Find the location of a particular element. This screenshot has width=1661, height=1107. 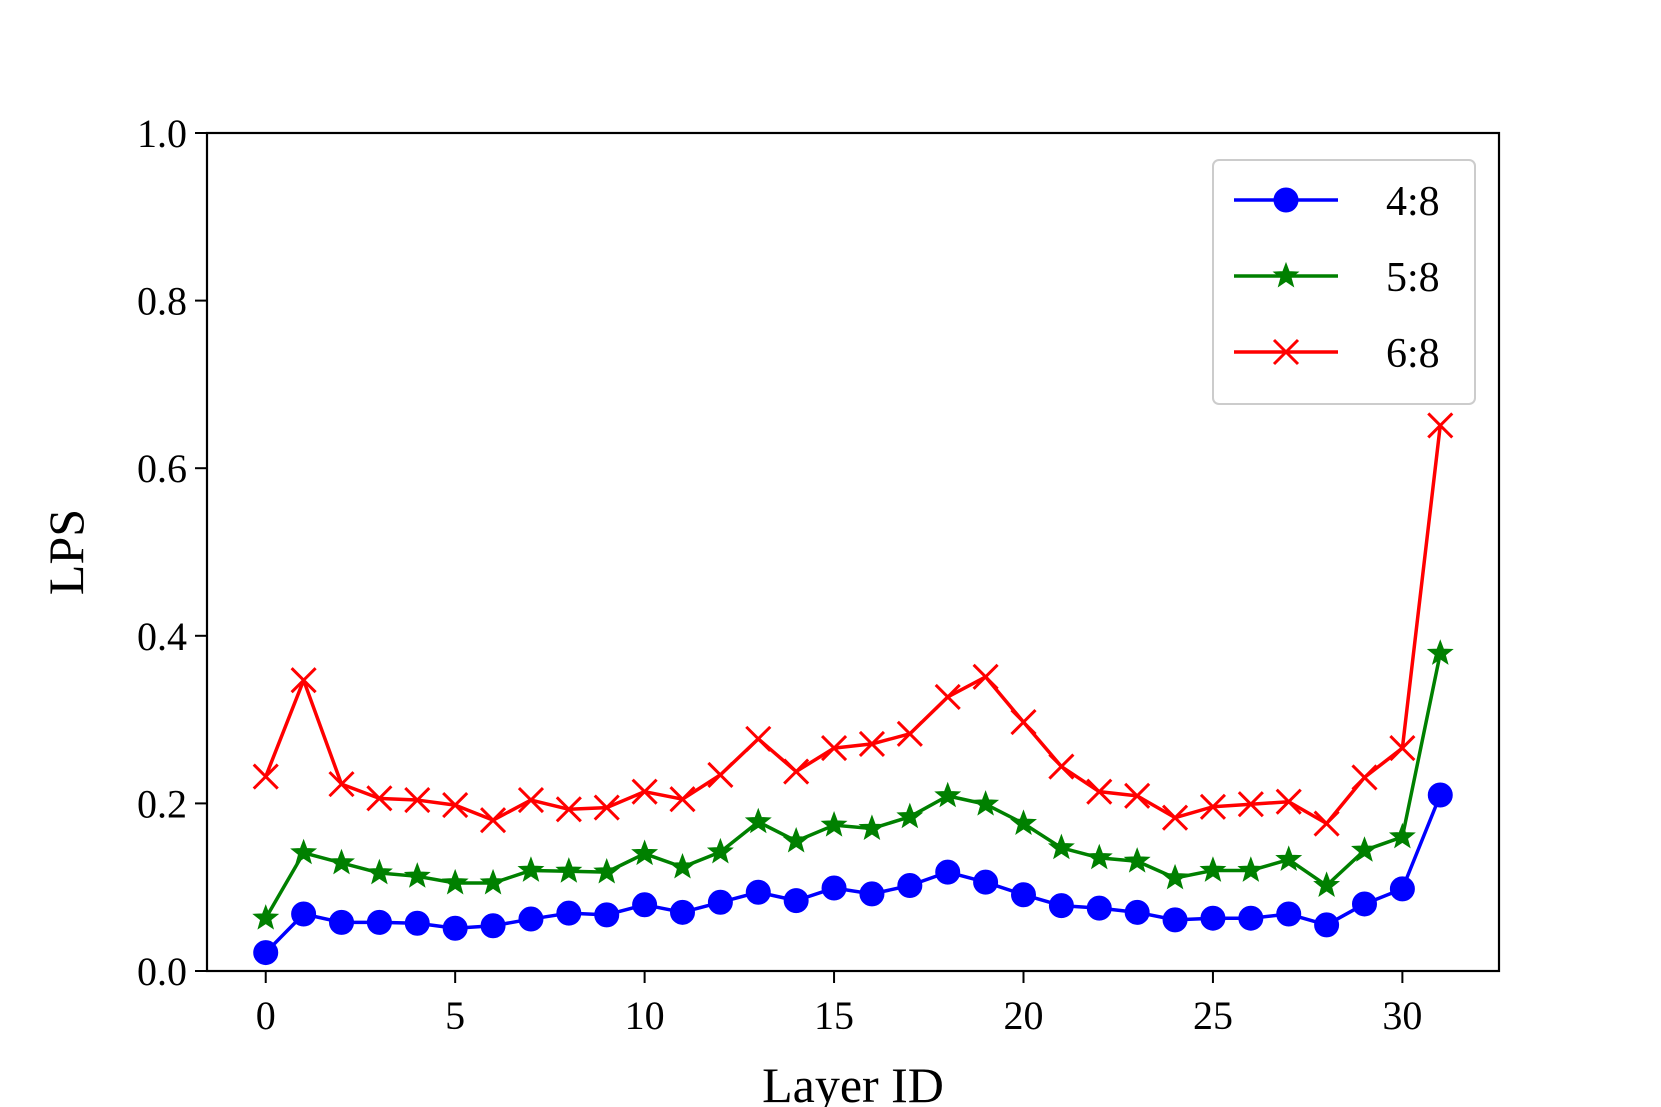

legend-item-4-8: 4:8 is located at coordinates (1337, 202).